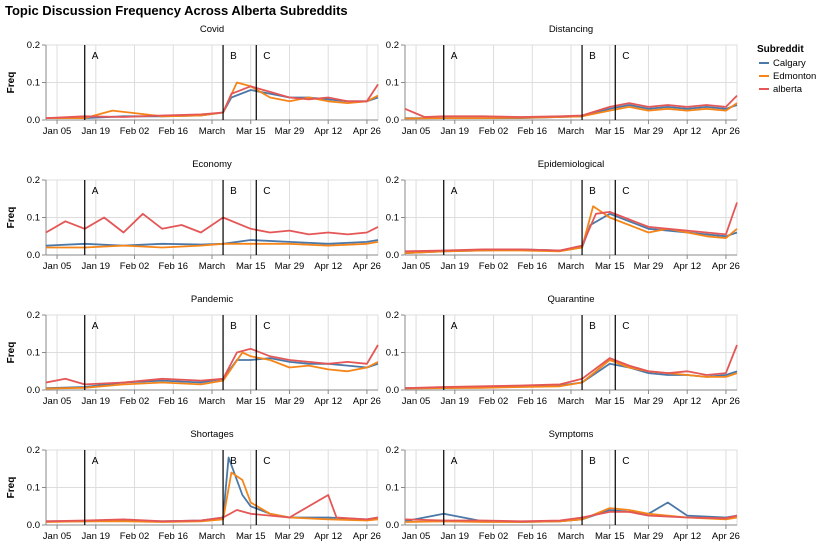 This screenshot has width=824, height=547. I want to click on panel-title: Epidemiological, so click(571, 164).